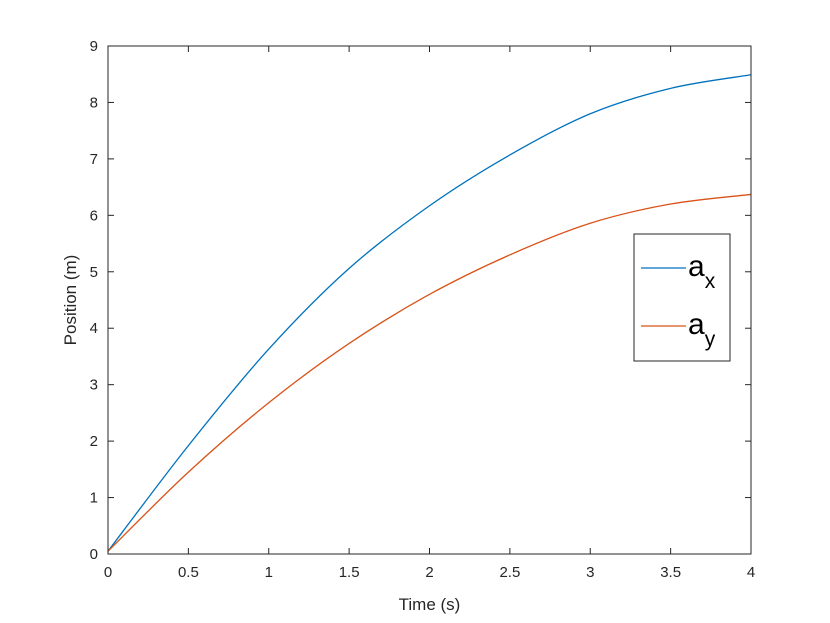 Image resolution: width=830 pixels, height=623 pixels. Describe the element at coordinates (94, 554) in the screenshot. I see `y-tick-label: 0` at that location.